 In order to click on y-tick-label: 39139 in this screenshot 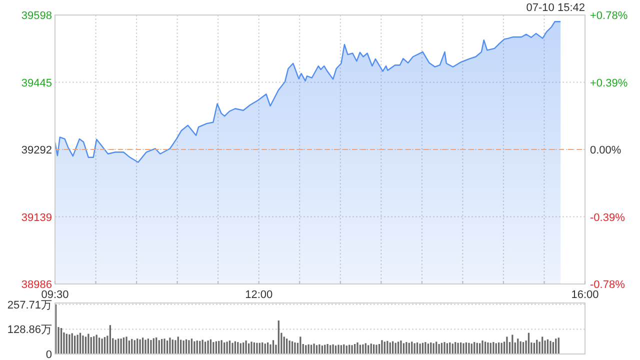, I will do `click(36, 218)`.